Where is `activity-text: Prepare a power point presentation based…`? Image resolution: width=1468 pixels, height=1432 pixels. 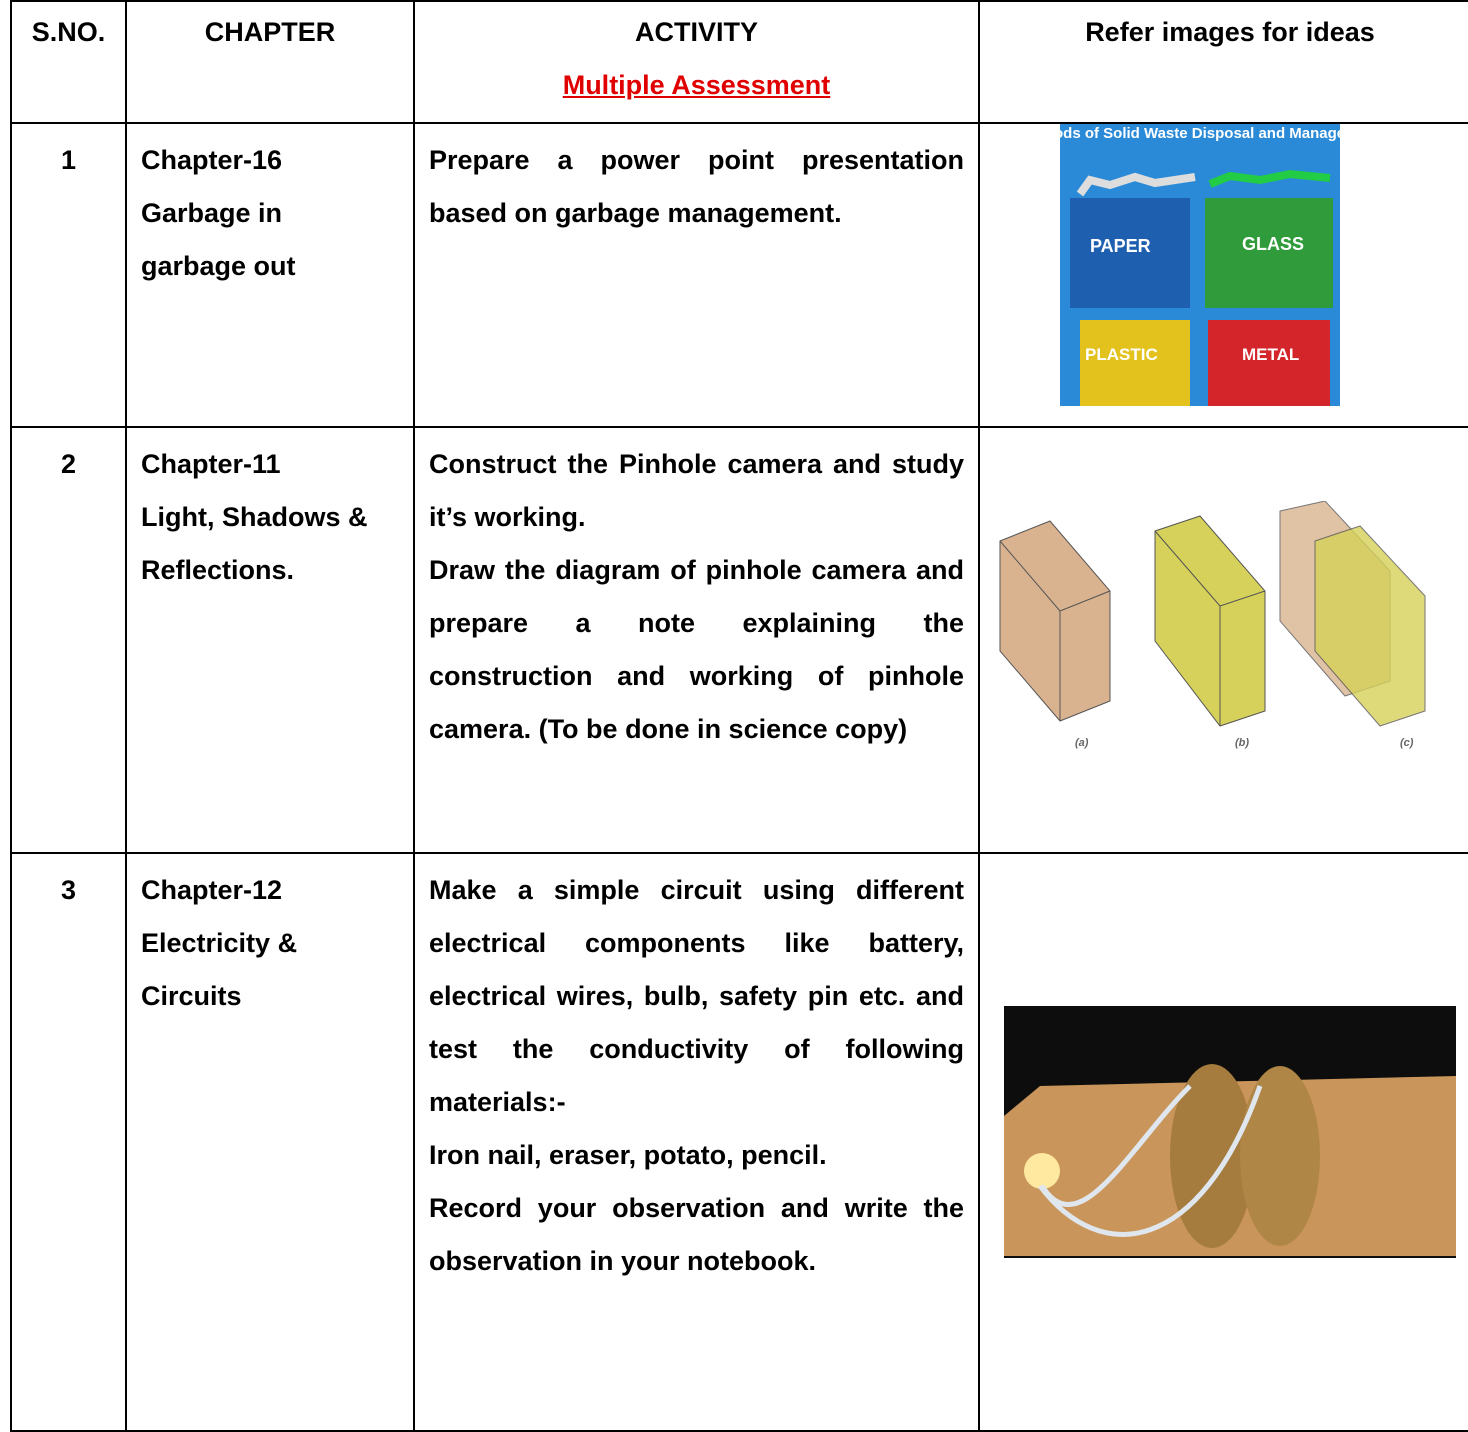
activity-text: Prepare a power point presentation based… is located at coordinates (696, 186).